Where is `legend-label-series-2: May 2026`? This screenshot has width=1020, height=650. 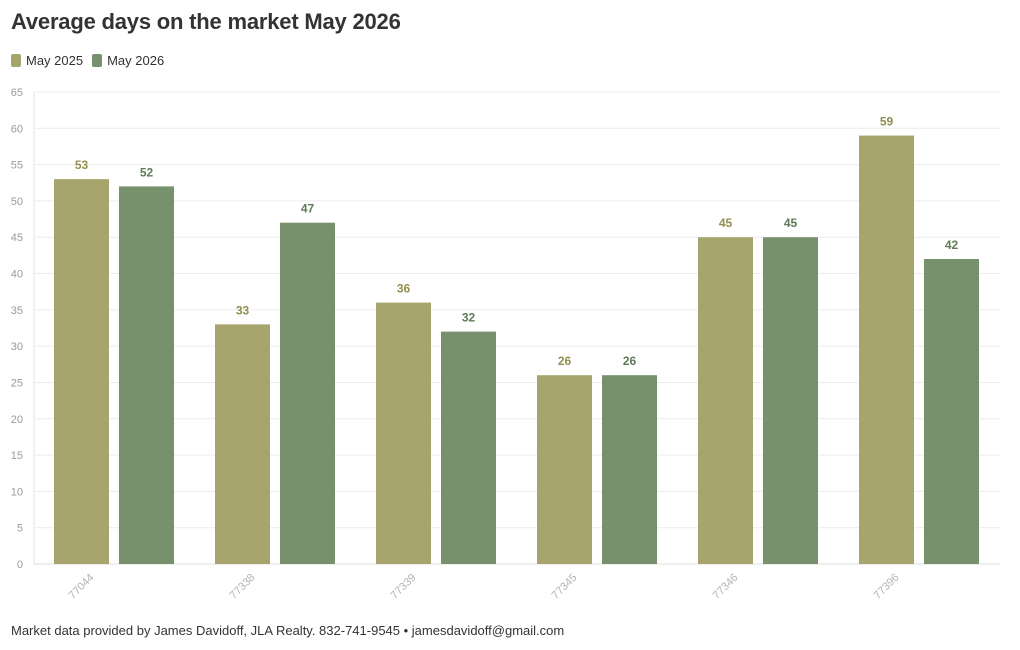
legend-label-series-2: May 2026 is located at coordinates (136, 60).